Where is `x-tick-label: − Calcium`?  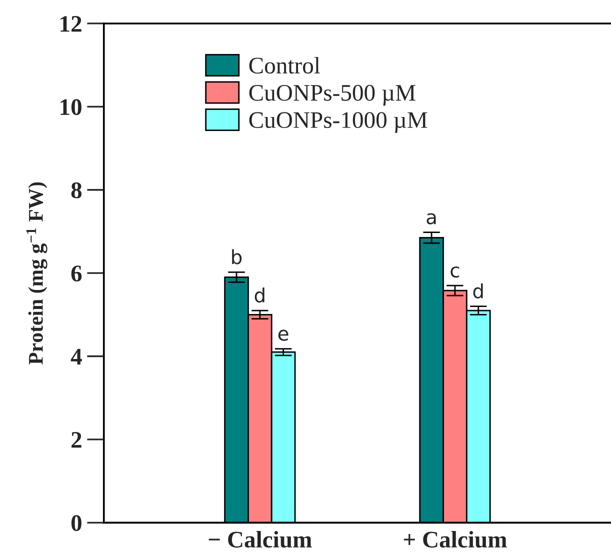 x-tick-label: − Calcium is located at coordinates (260, 539).